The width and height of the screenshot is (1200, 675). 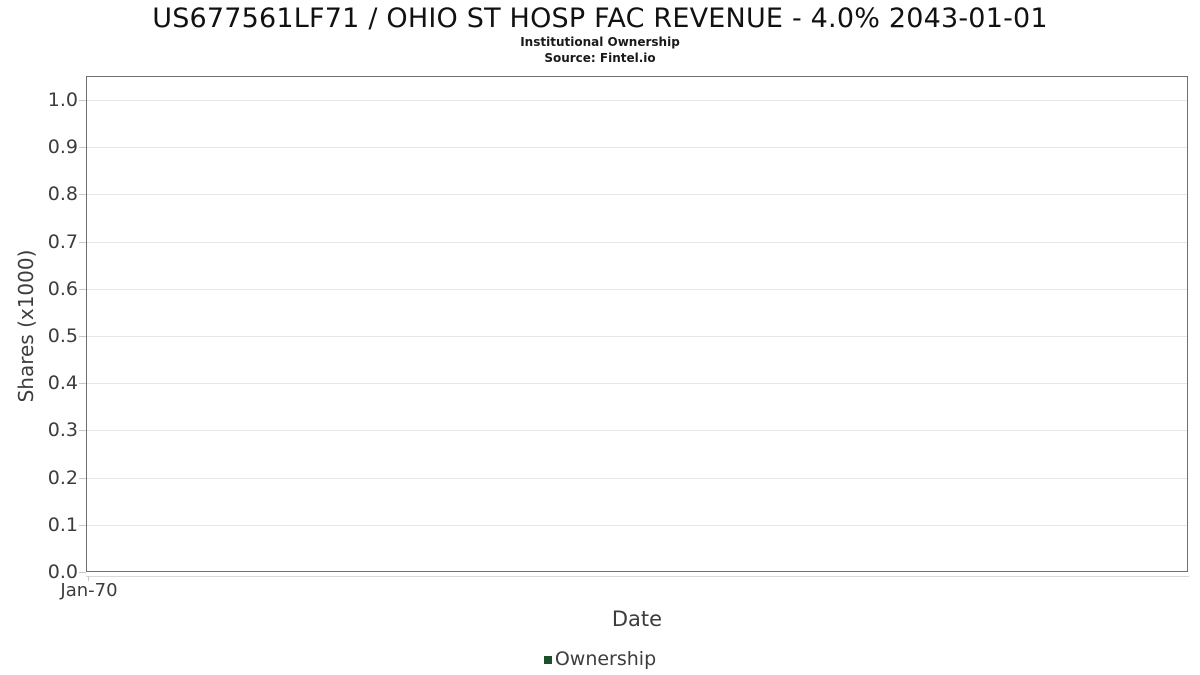 What do you see at coordinates (62, 477) in the screenshot?
I see `y-tick-label: 0.2` at bounding box center [62, 477].